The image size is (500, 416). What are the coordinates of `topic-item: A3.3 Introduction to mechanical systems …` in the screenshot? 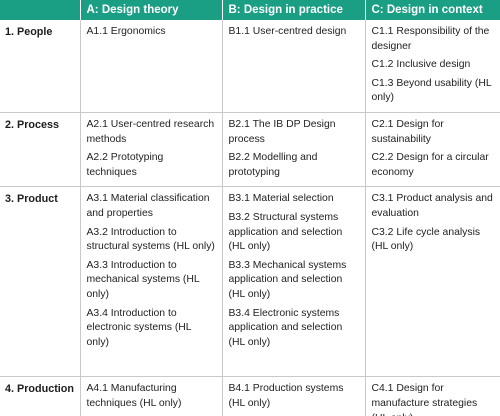 It's located at (143, 279).